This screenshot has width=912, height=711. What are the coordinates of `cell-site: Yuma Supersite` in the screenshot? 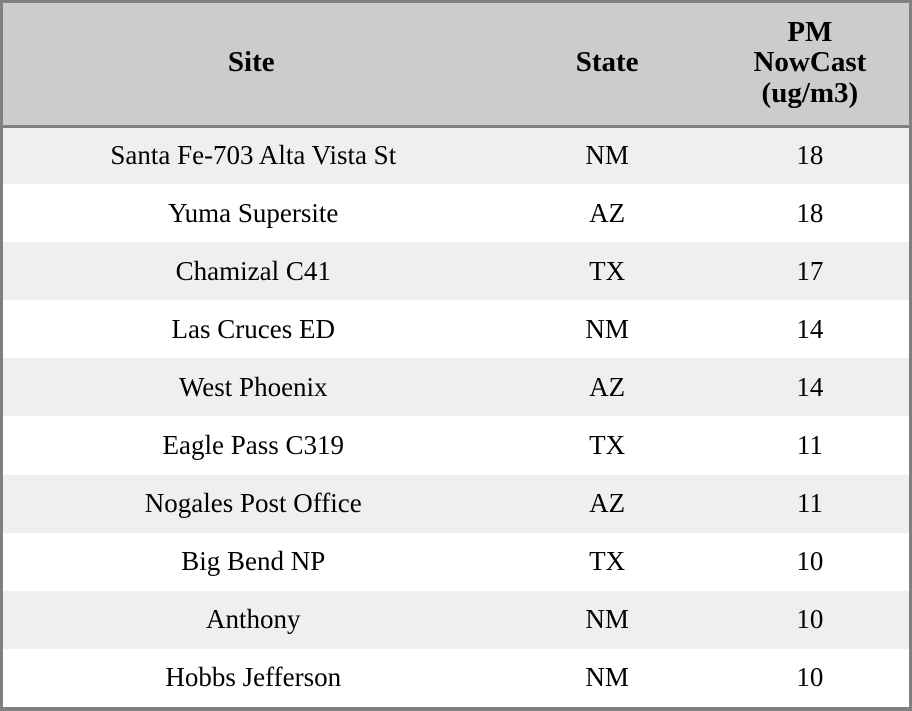 It's located at (253, 212).